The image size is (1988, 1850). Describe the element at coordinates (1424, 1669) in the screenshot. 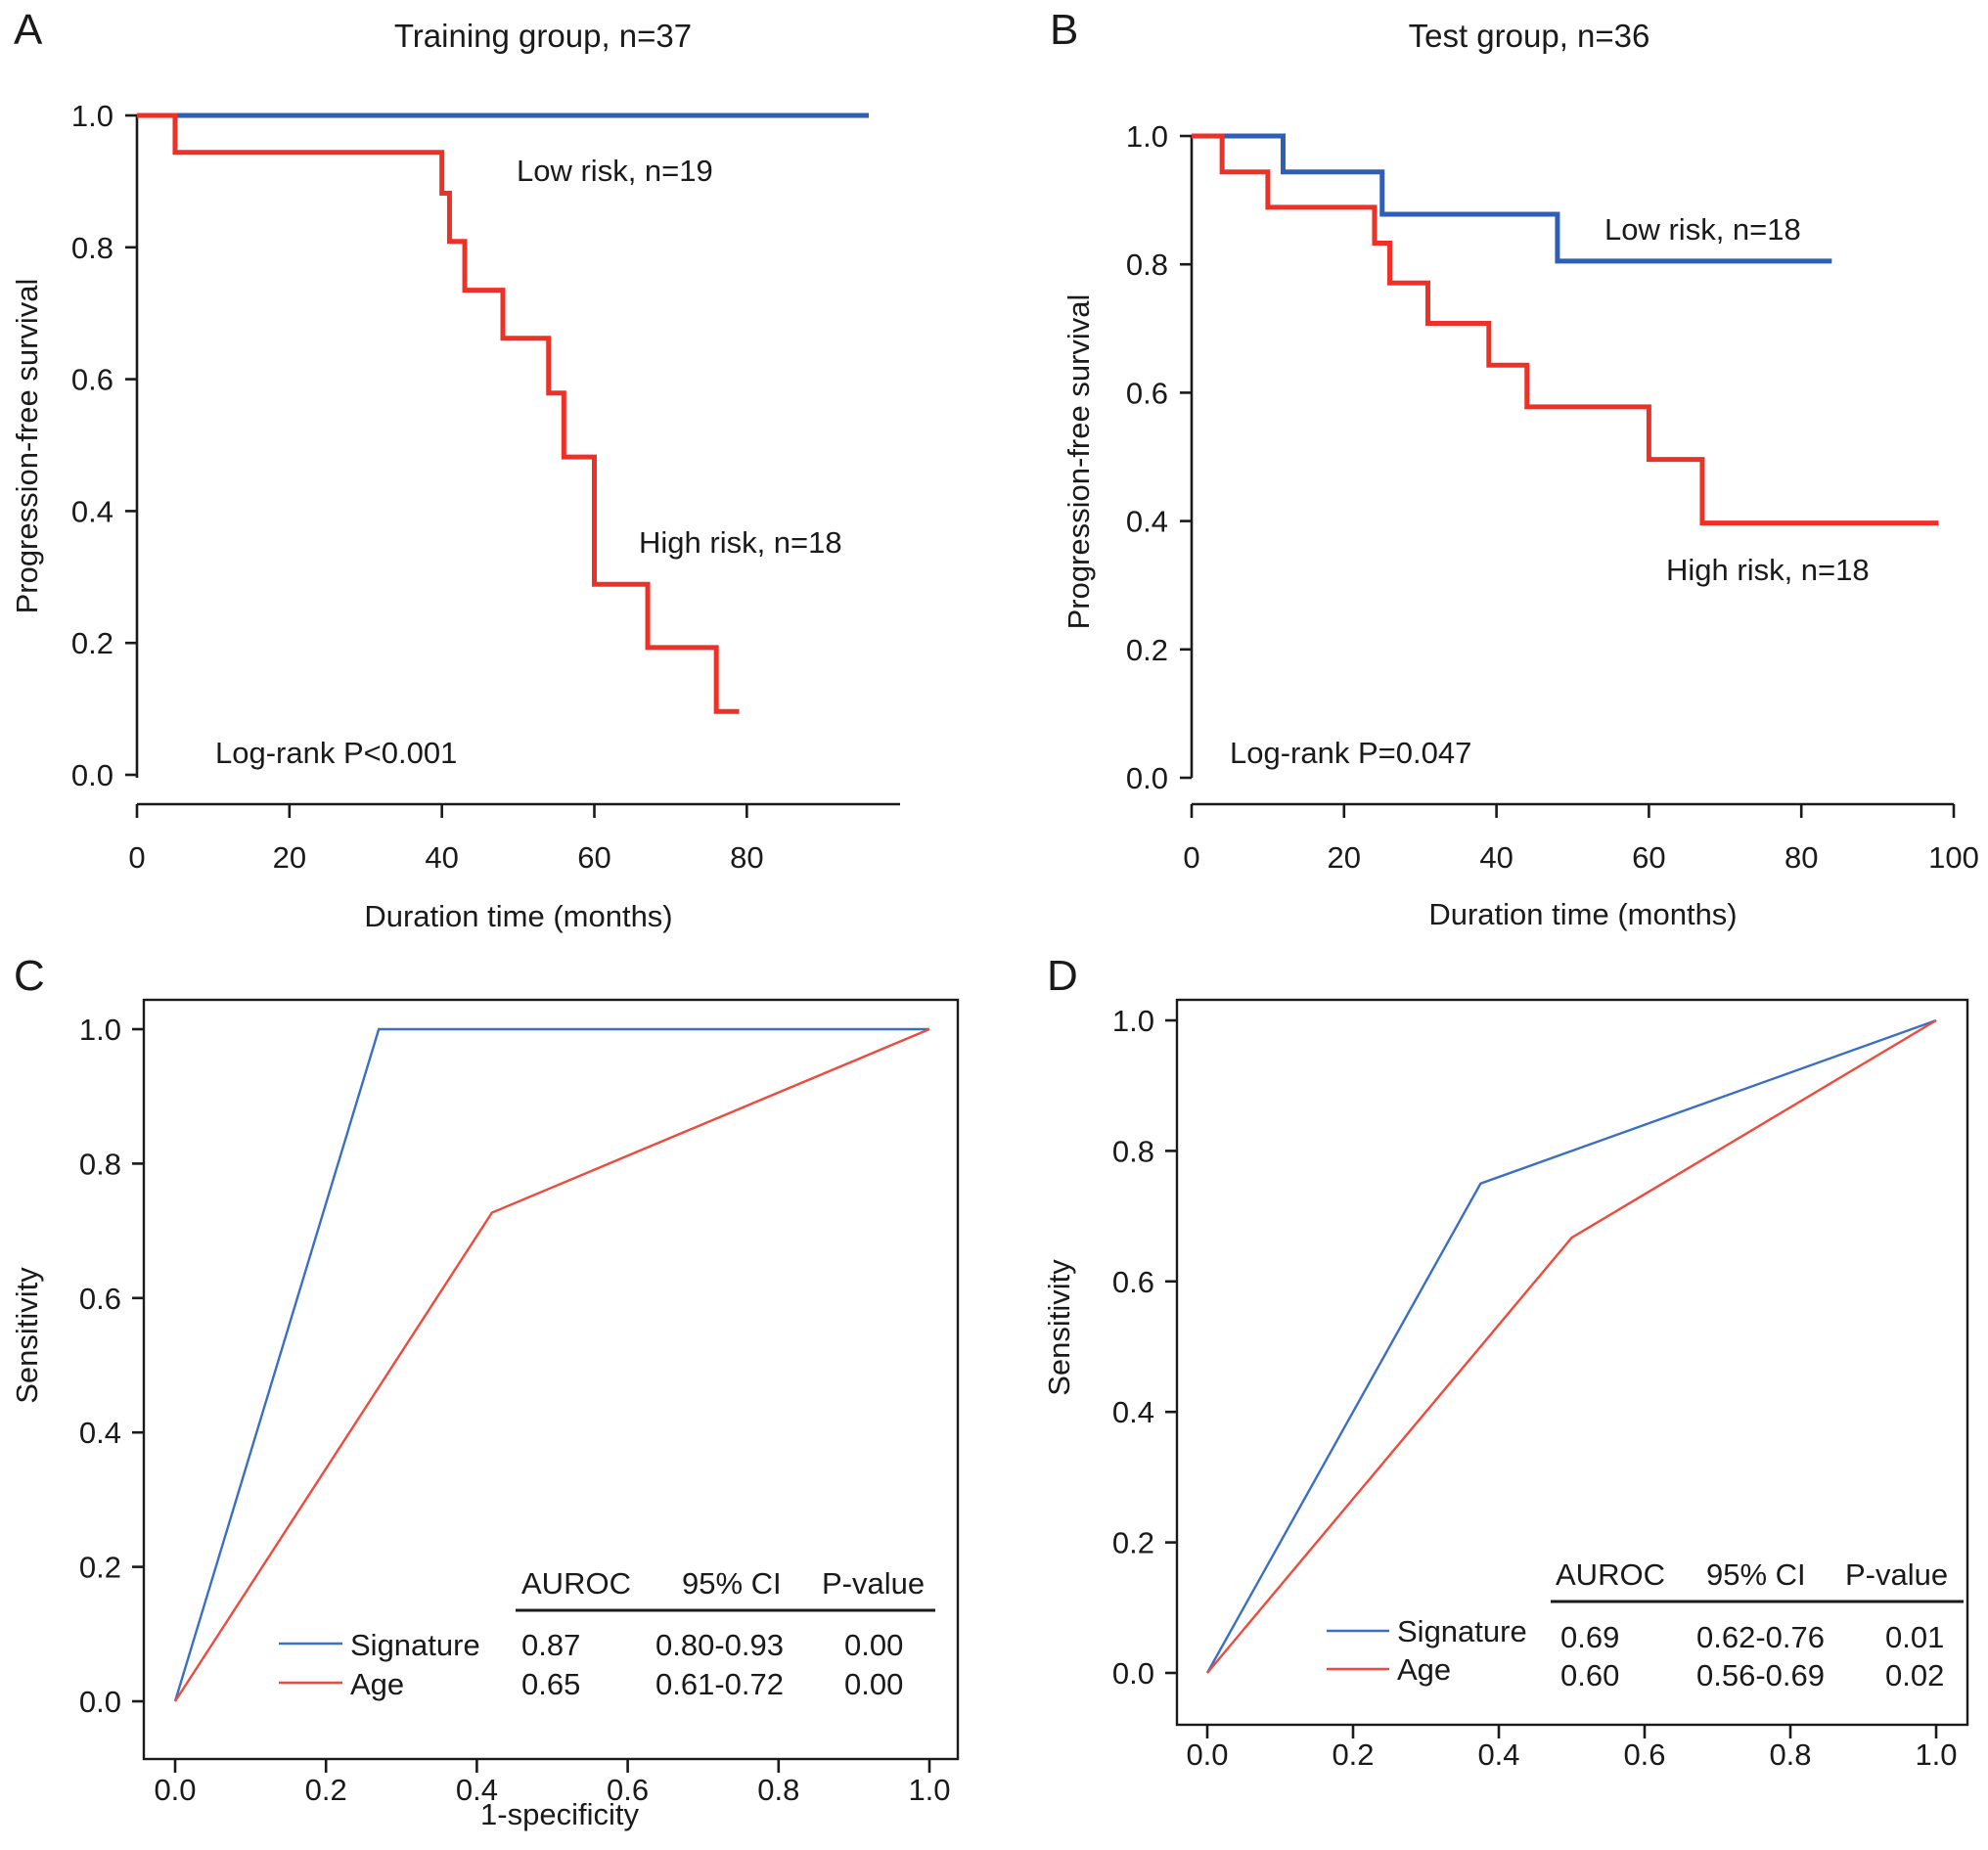

I see `panel-d-legend-age: Age` at that location.